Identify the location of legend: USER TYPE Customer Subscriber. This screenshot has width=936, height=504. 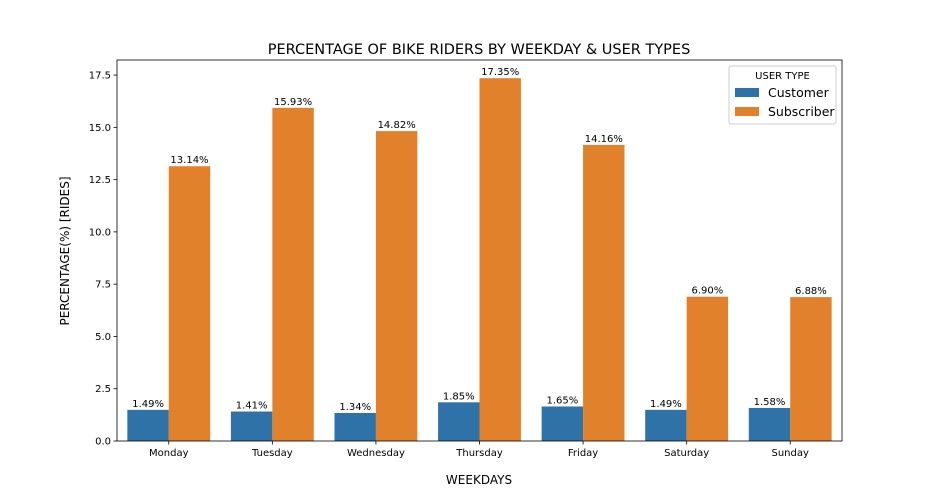
(782, 95).